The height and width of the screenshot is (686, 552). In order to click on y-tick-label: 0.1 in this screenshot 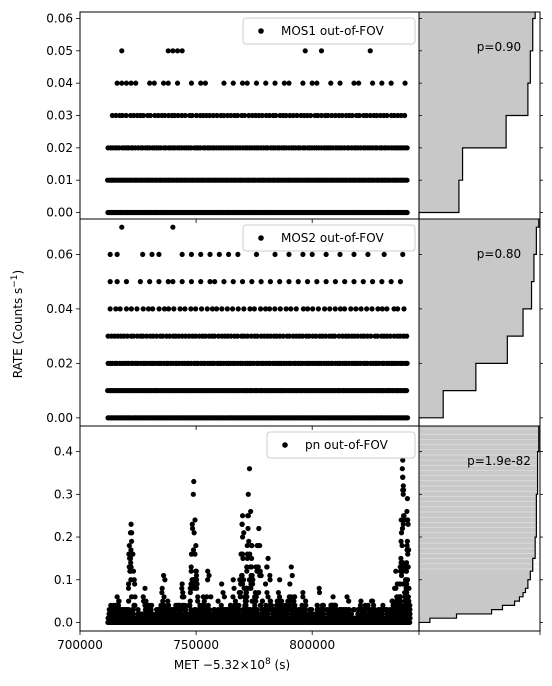, I will do `click(63, 580)`.